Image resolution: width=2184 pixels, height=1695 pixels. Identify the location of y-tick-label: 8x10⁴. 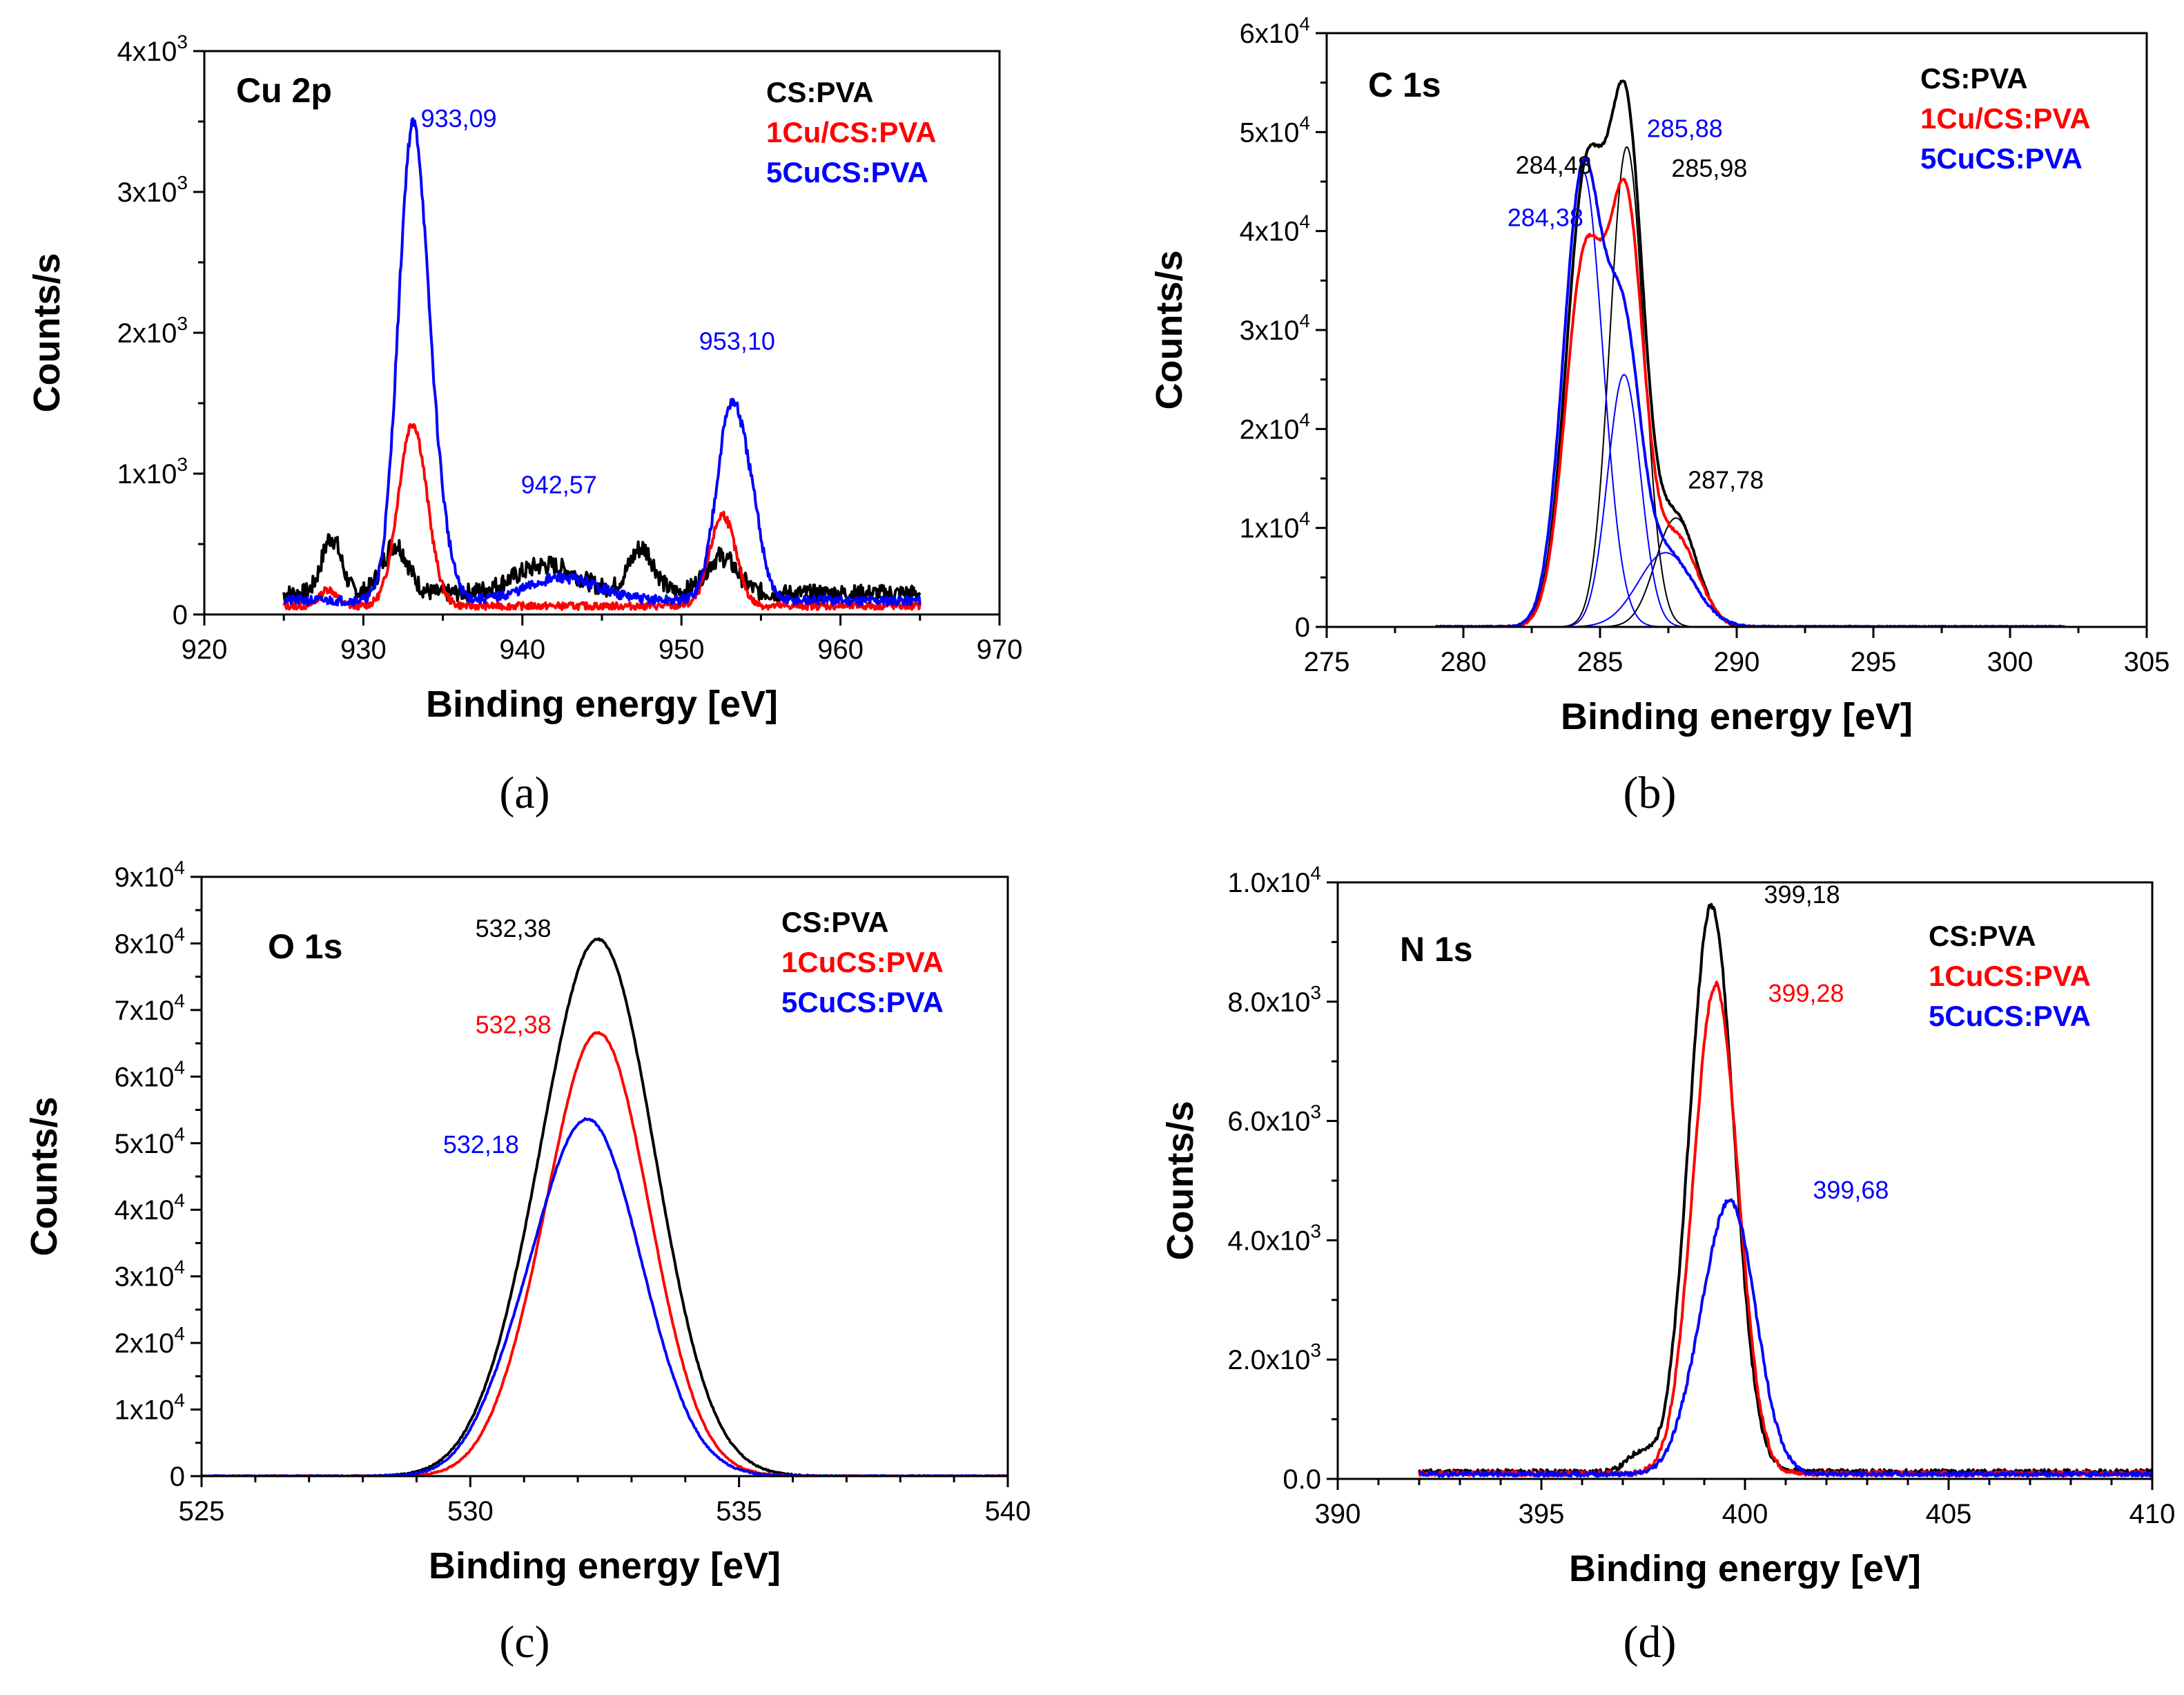
(150, 941).